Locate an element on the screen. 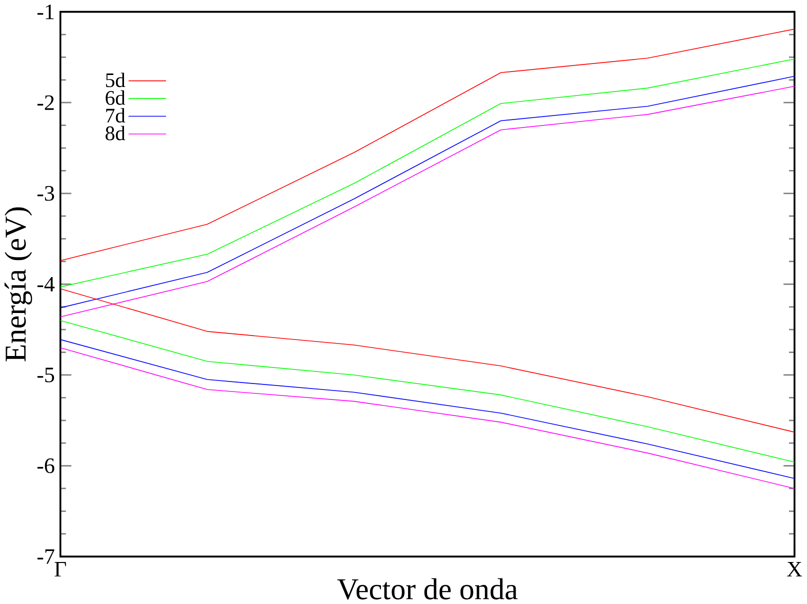  x-tick-label: X is located at coordinates (794, 569).